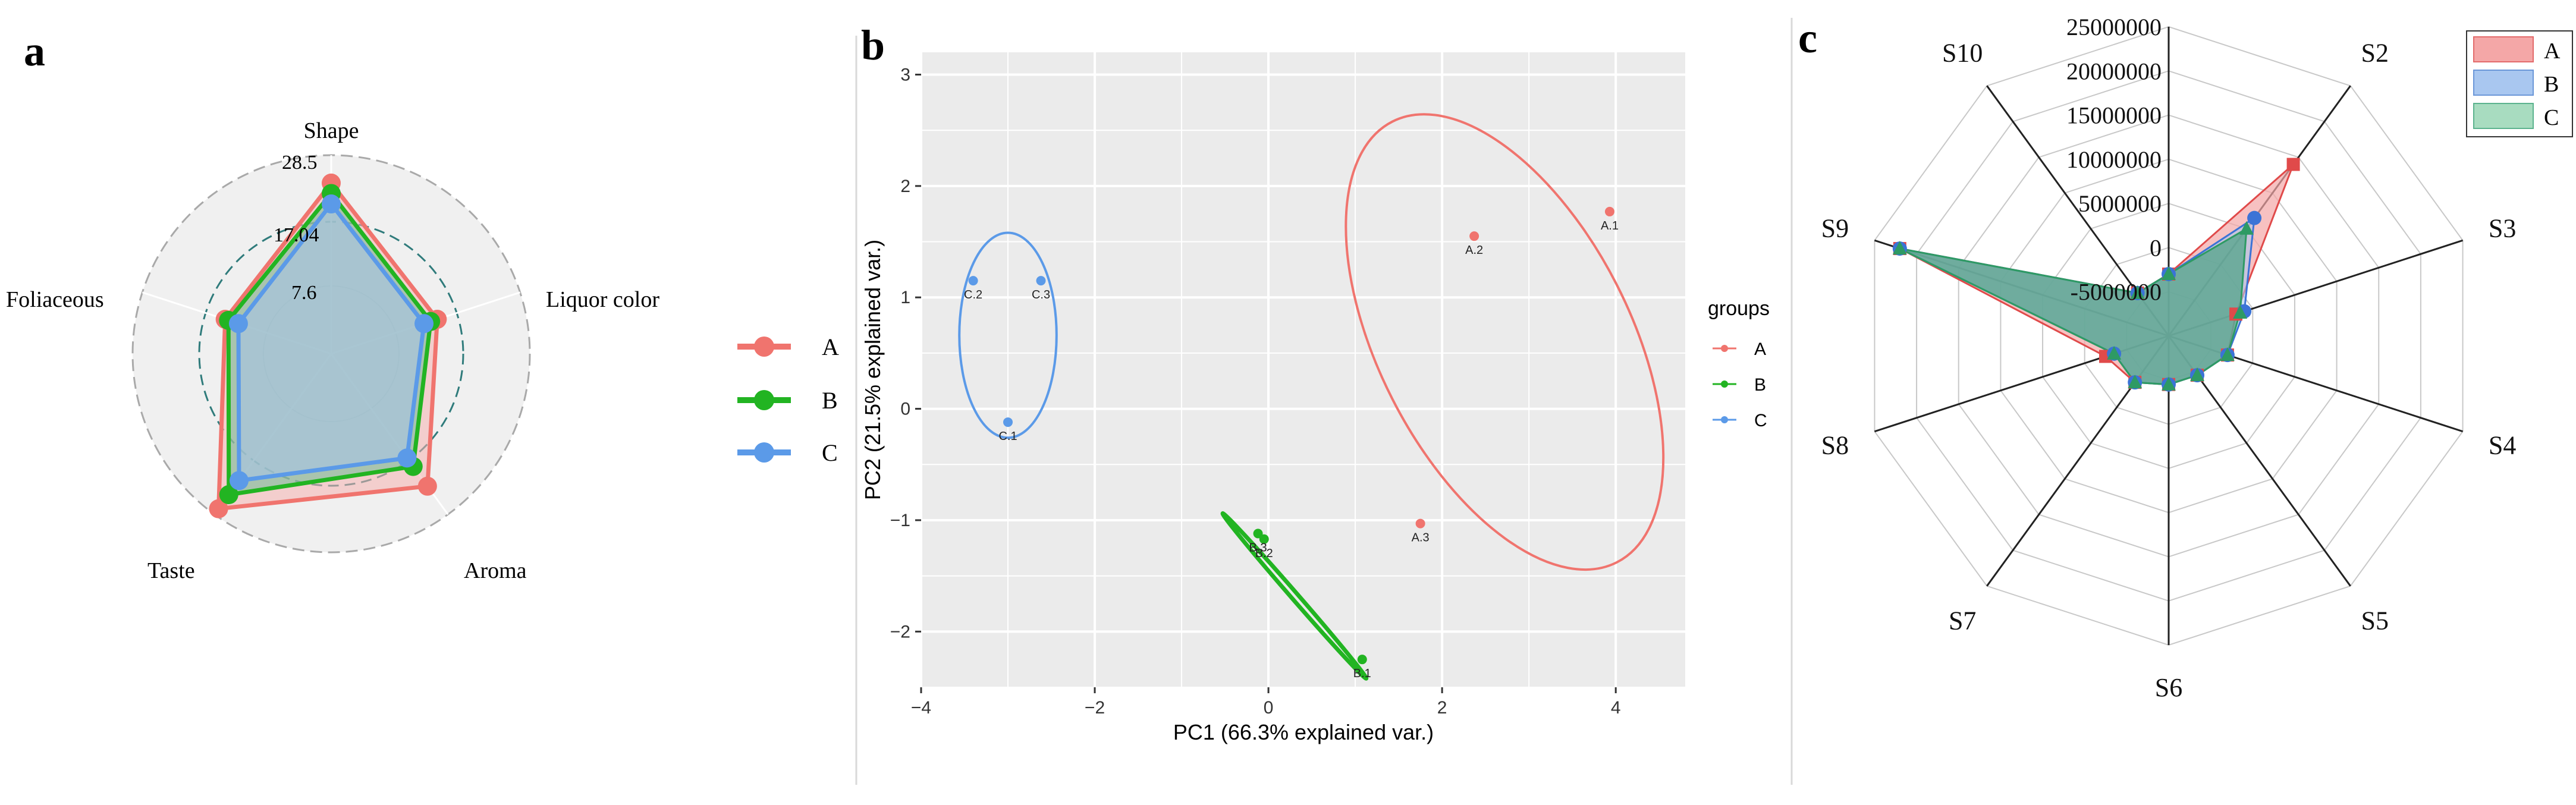  Describe the element at coordinates (2375, 620) in the screenshot. I see `radar-c-axis-label-s5: S5` at that location.